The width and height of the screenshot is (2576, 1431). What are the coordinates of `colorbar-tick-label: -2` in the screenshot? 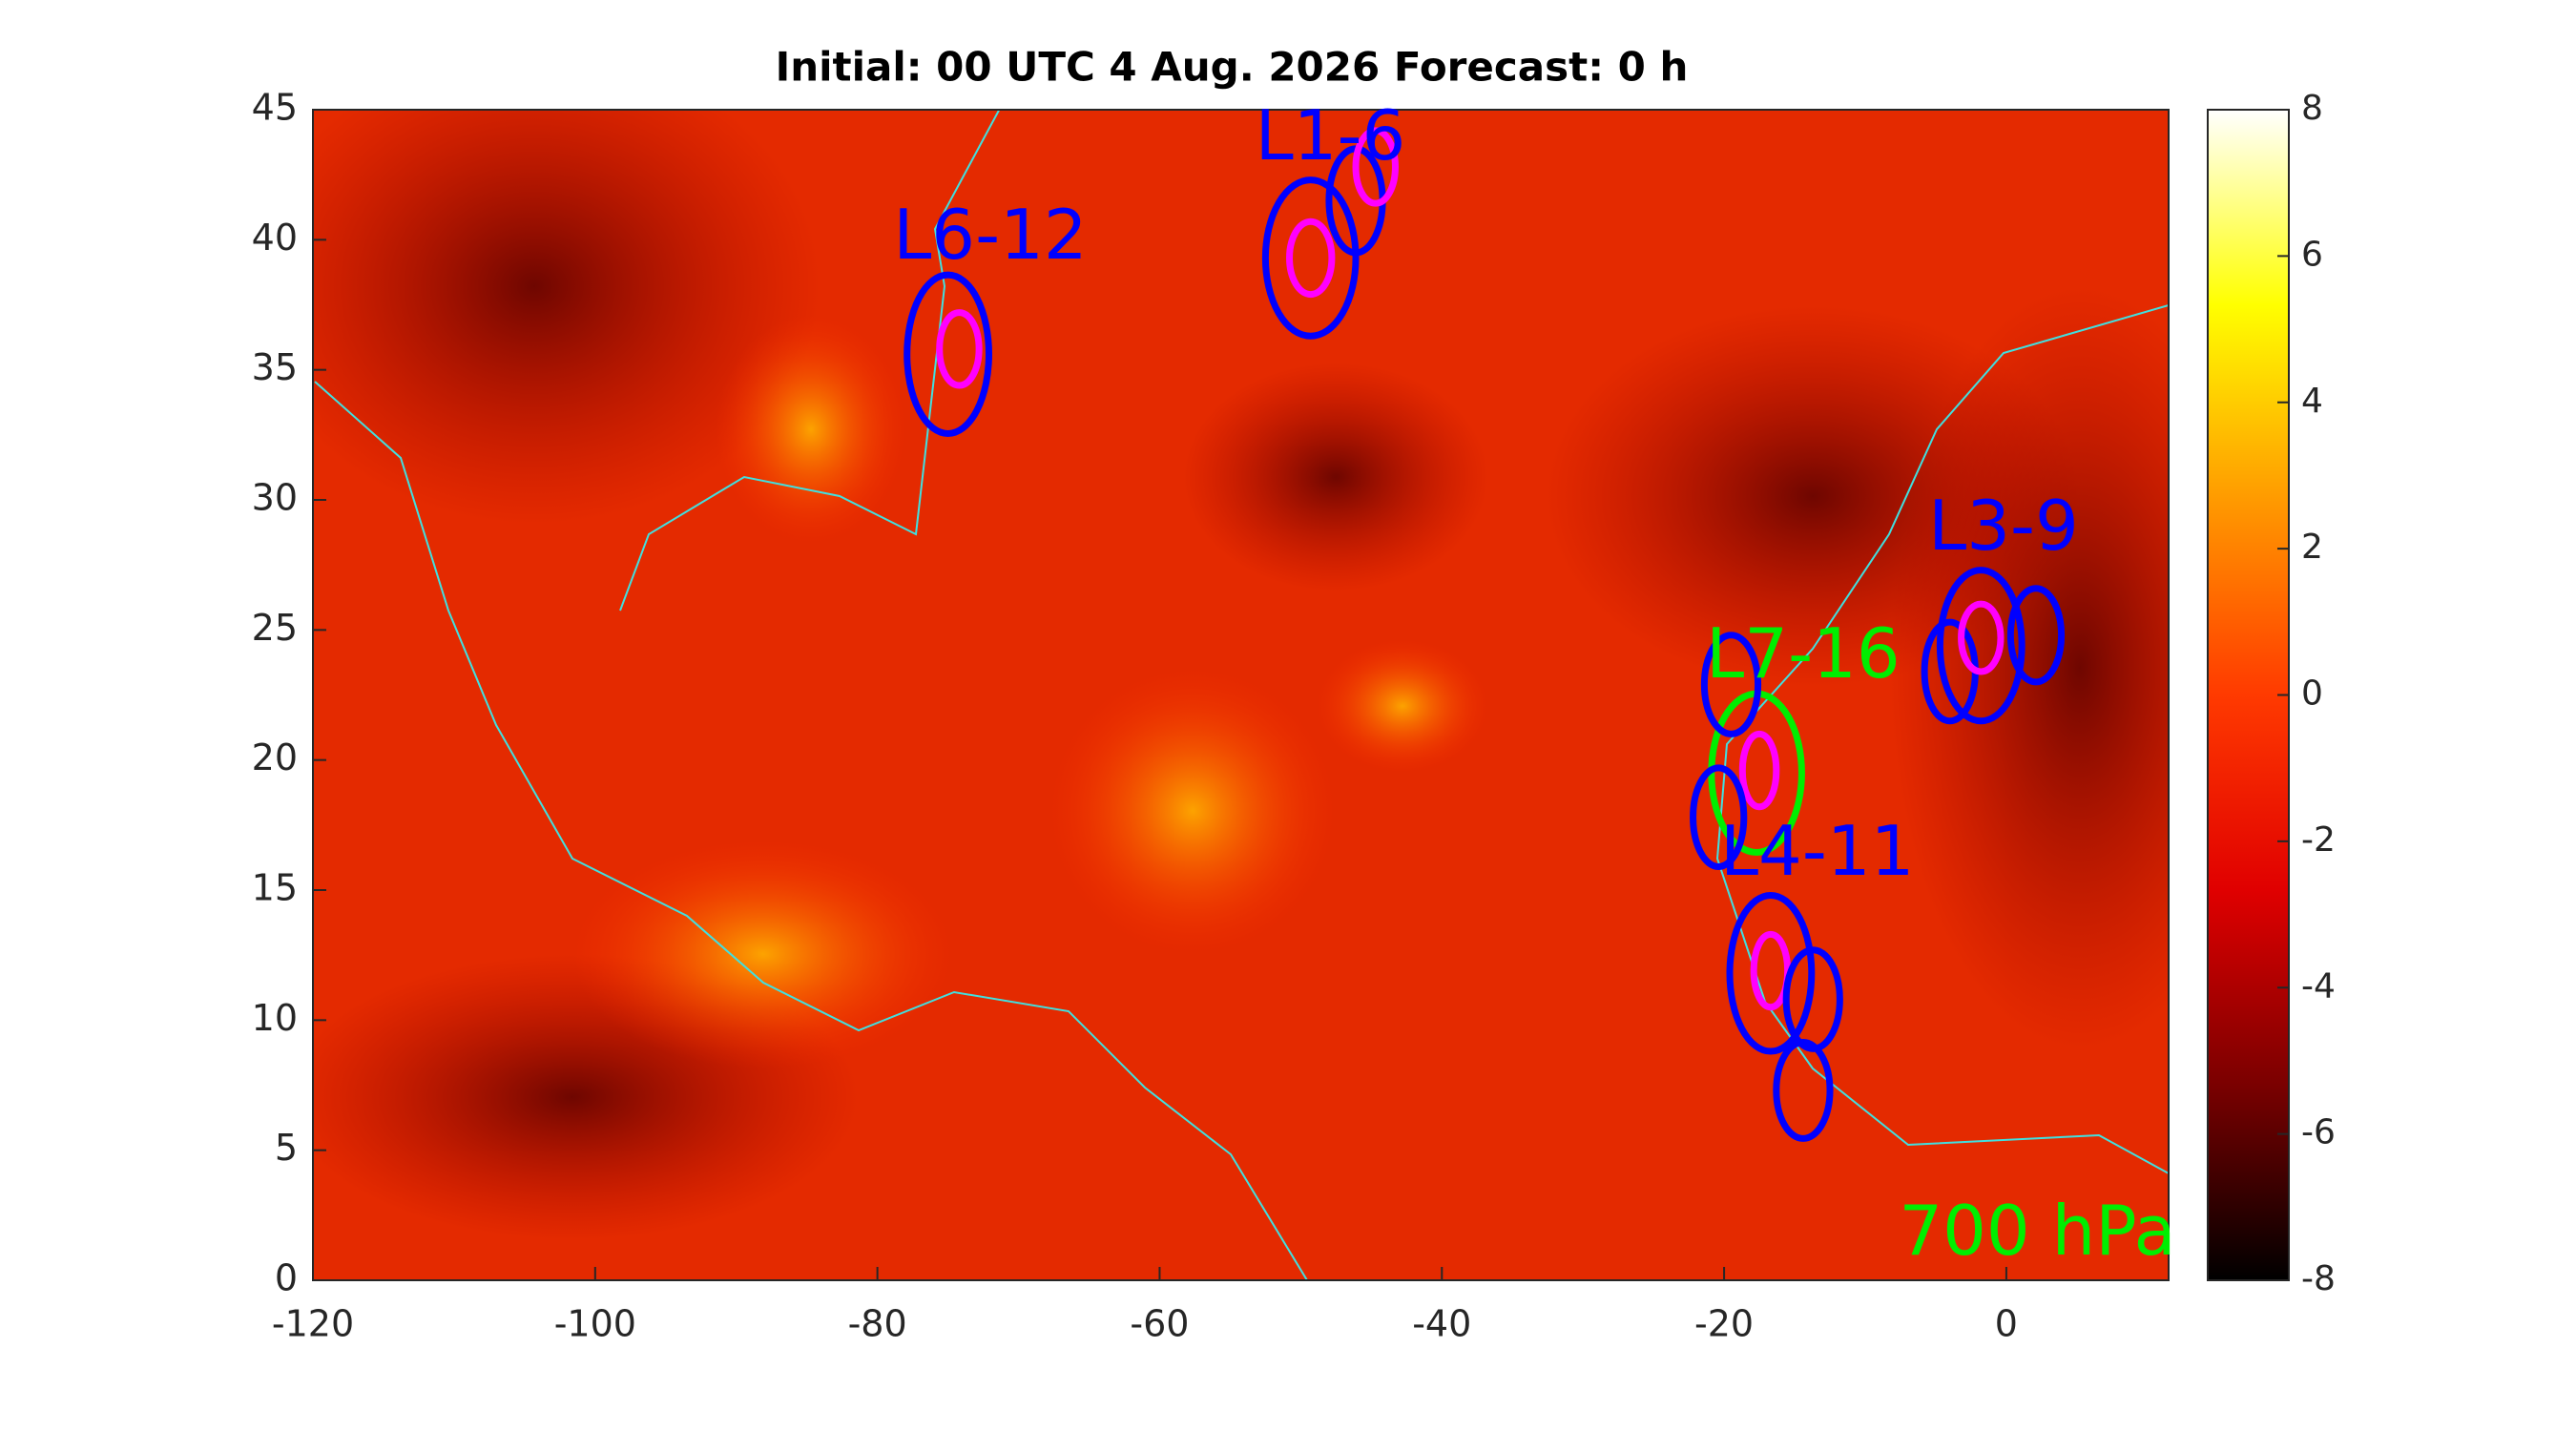 It's located at (2318, 840).